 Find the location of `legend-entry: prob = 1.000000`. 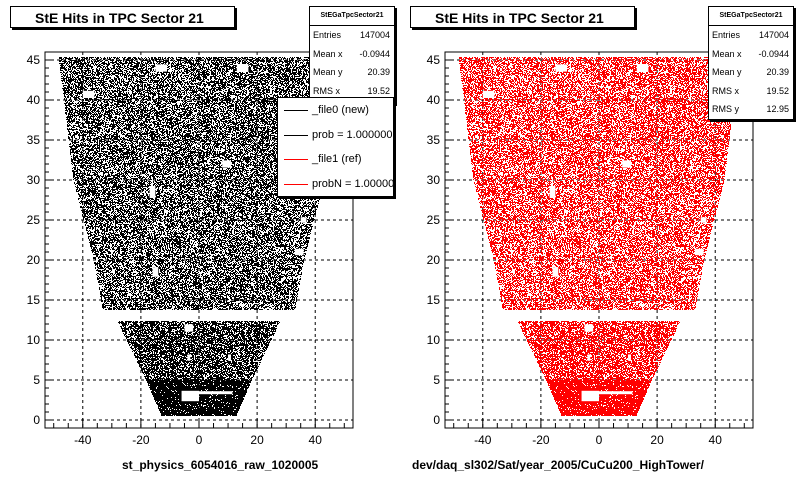

legend-entry: prob = 1.000000 is located at coordinates (335, 135).